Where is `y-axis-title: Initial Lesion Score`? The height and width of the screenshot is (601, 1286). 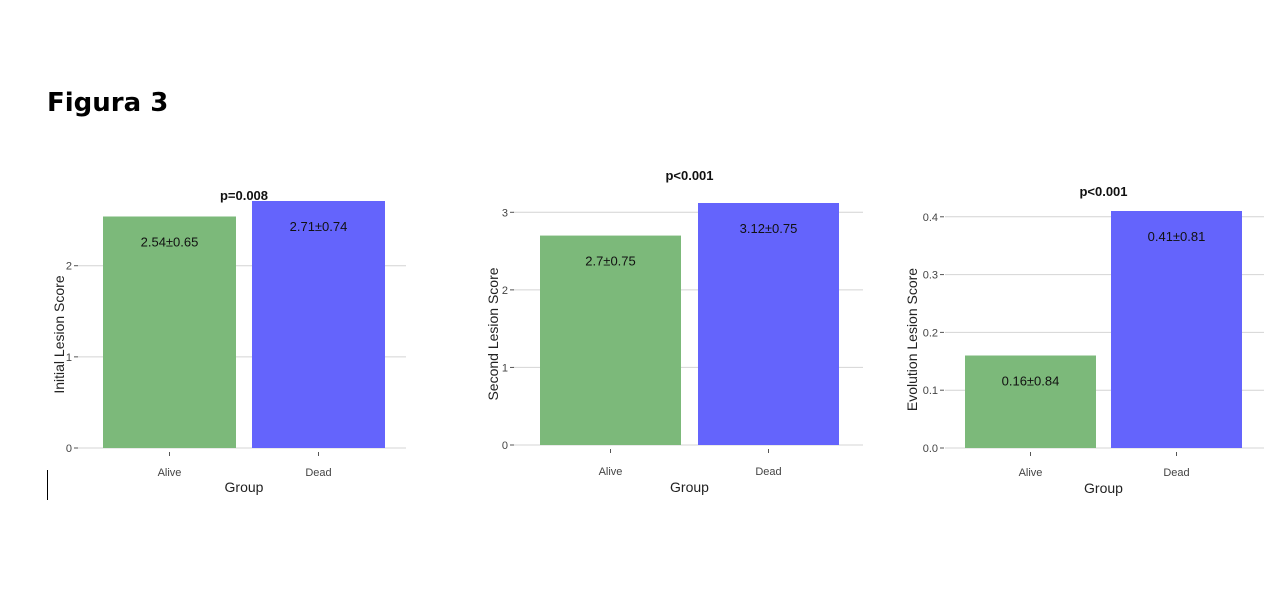 y-axis-title: Initial Lesion Score is located at coordinates (59, 334).